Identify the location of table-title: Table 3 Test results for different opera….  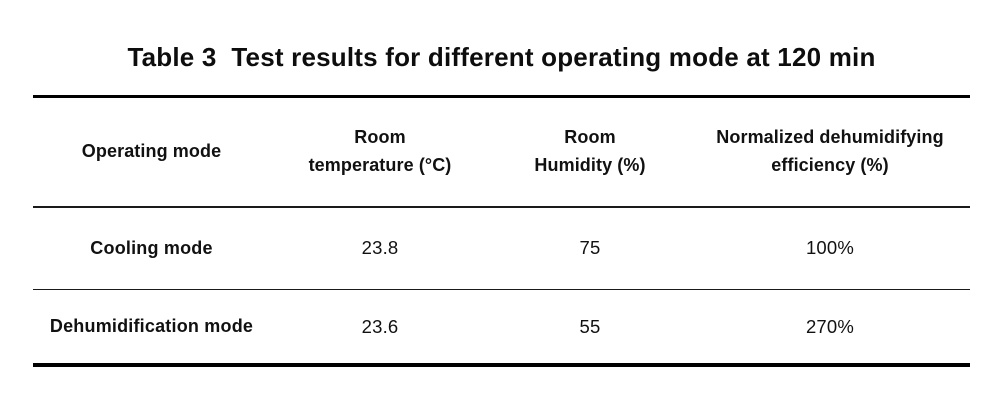
(501, 57).